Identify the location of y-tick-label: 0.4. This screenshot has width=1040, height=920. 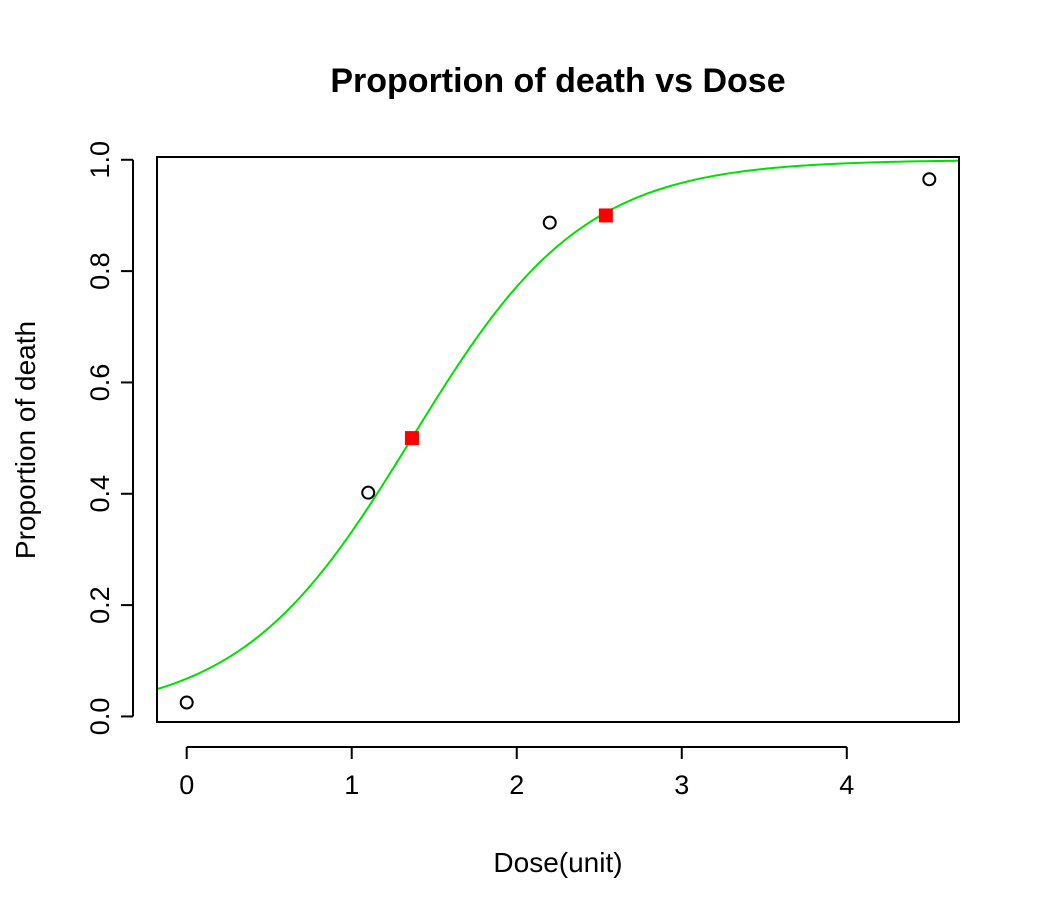
(100, 494).